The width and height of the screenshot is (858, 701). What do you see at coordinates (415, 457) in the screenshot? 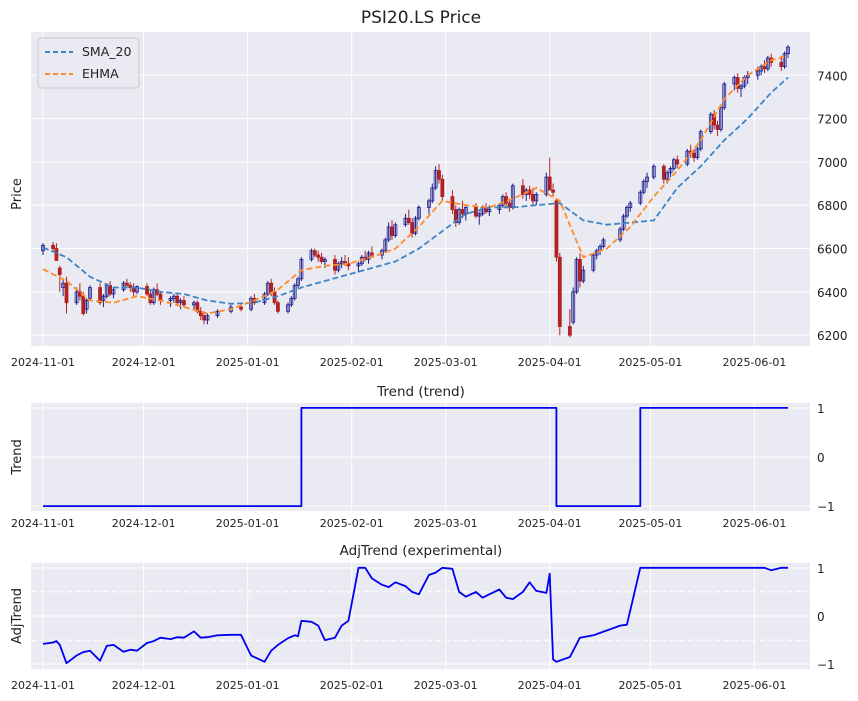
I see `trend-lines` at bounding box center [415, 457].